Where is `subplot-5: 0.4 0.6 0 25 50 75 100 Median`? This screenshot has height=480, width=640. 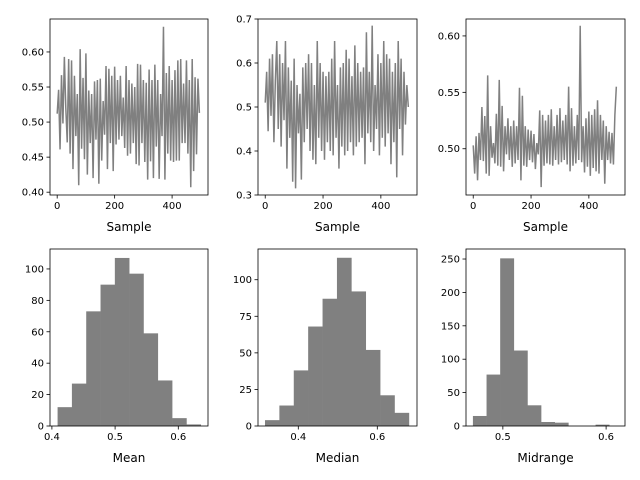
subplot-5: 0.4 0.6 0 25 50 75 100 Median is located at coordinates (325, 356).